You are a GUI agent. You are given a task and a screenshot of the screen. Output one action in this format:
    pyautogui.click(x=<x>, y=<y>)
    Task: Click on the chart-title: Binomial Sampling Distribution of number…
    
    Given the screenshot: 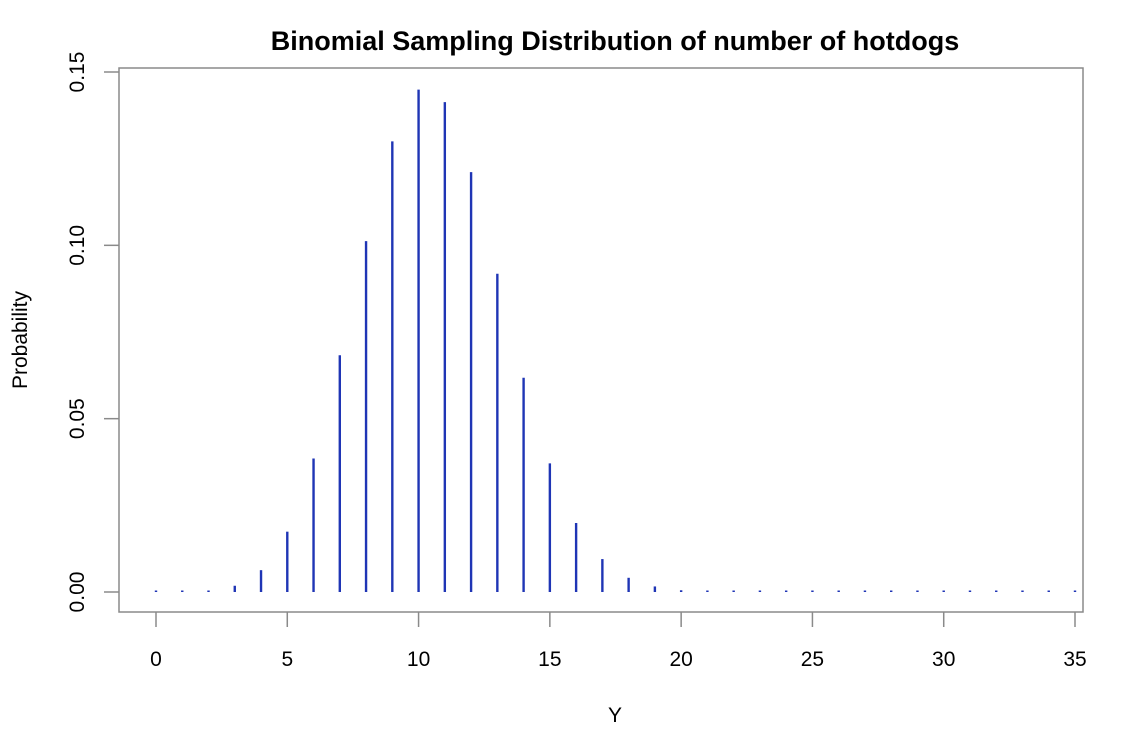 What is the action you would take?
    pyautogui.click(x=615, y=41)
    